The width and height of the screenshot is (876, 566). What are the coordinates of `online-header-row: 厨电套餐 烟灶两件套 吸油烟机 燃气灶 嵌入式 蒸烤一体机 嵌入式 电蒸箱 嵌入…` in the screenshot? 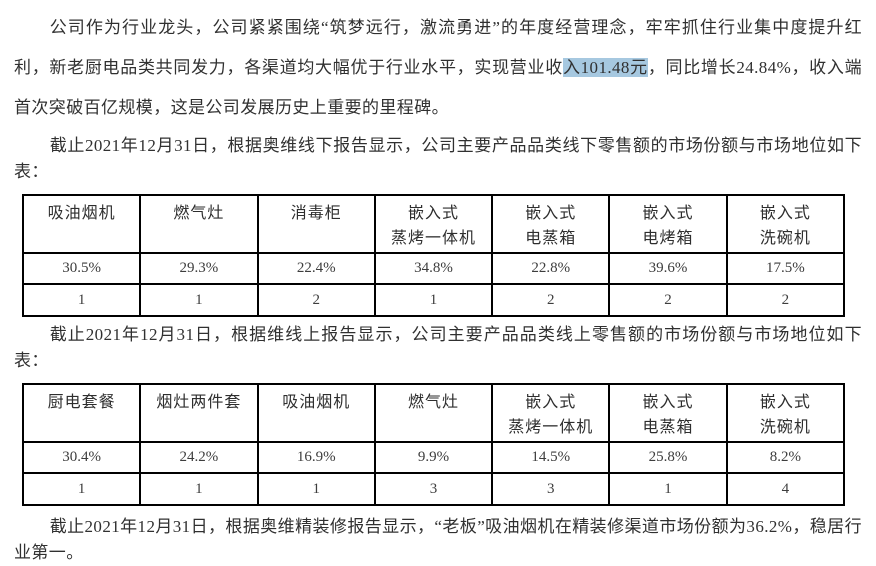 It's located at (433, 413).